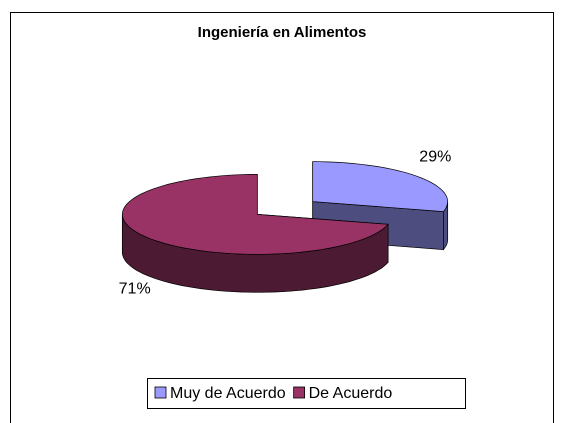 Image resolution: width=564 pixels, height=423 pixels. I want to click on legend-label: Muy de Acuerdo, so click(228, 393).